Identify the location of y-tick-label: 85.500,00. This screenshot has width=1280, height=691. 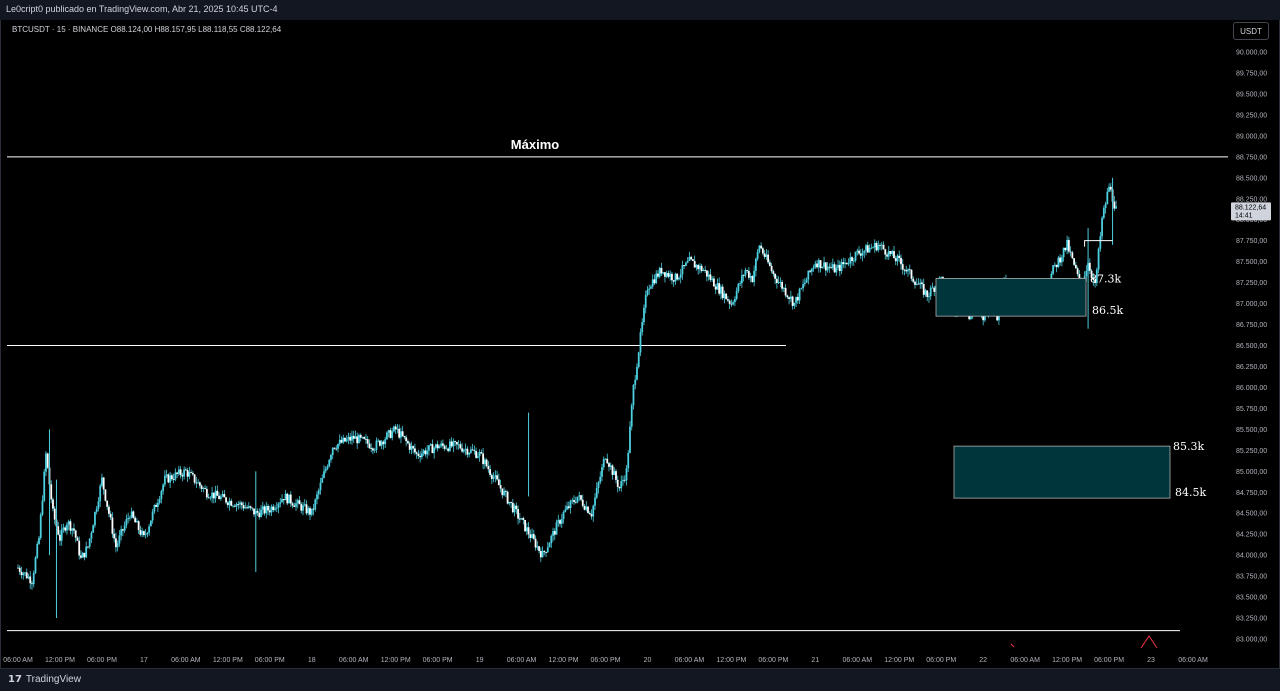
(1251, 430).